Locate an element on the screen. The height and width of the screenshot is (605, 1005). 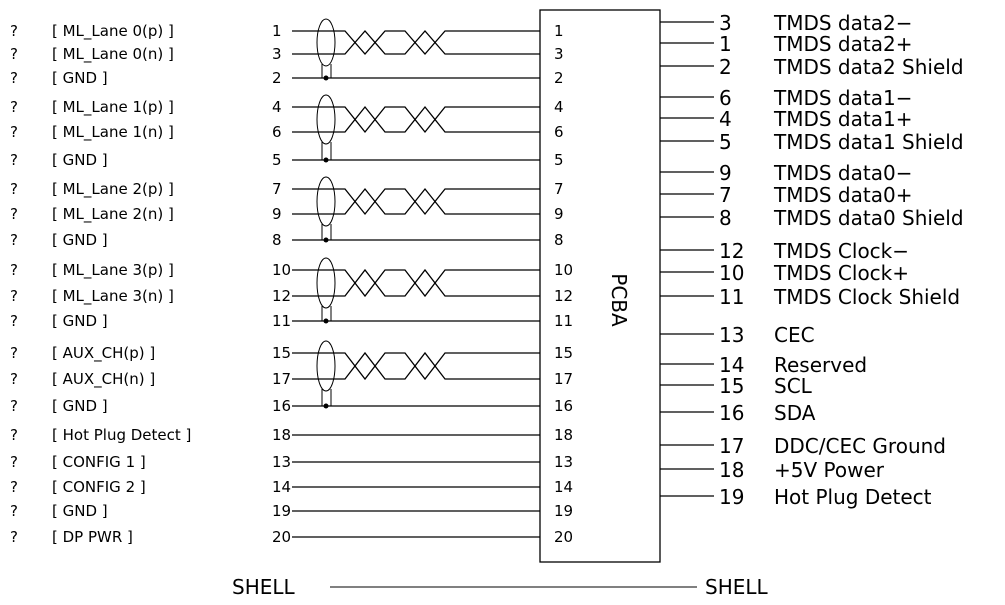
right-signal-label: TMDS data0 Shield is located at coordinates (868, 218).